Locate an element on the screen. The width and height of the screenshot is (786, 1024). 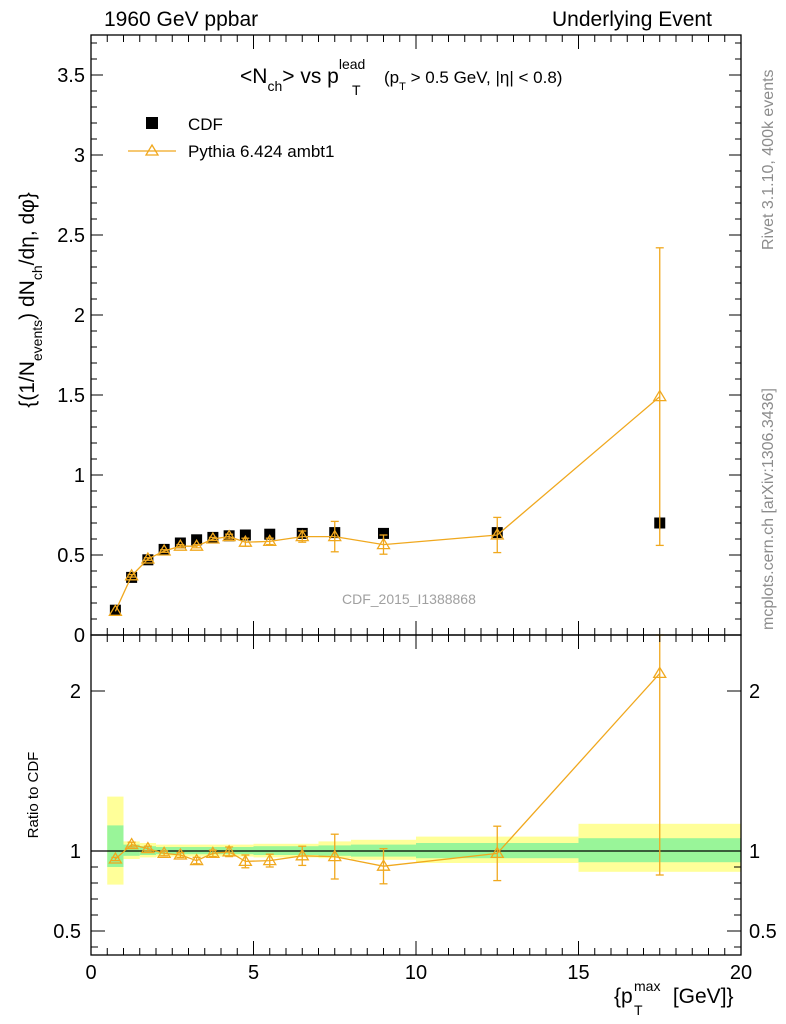
main-y-tick-label: 0 is located at coordinates (79, 636).